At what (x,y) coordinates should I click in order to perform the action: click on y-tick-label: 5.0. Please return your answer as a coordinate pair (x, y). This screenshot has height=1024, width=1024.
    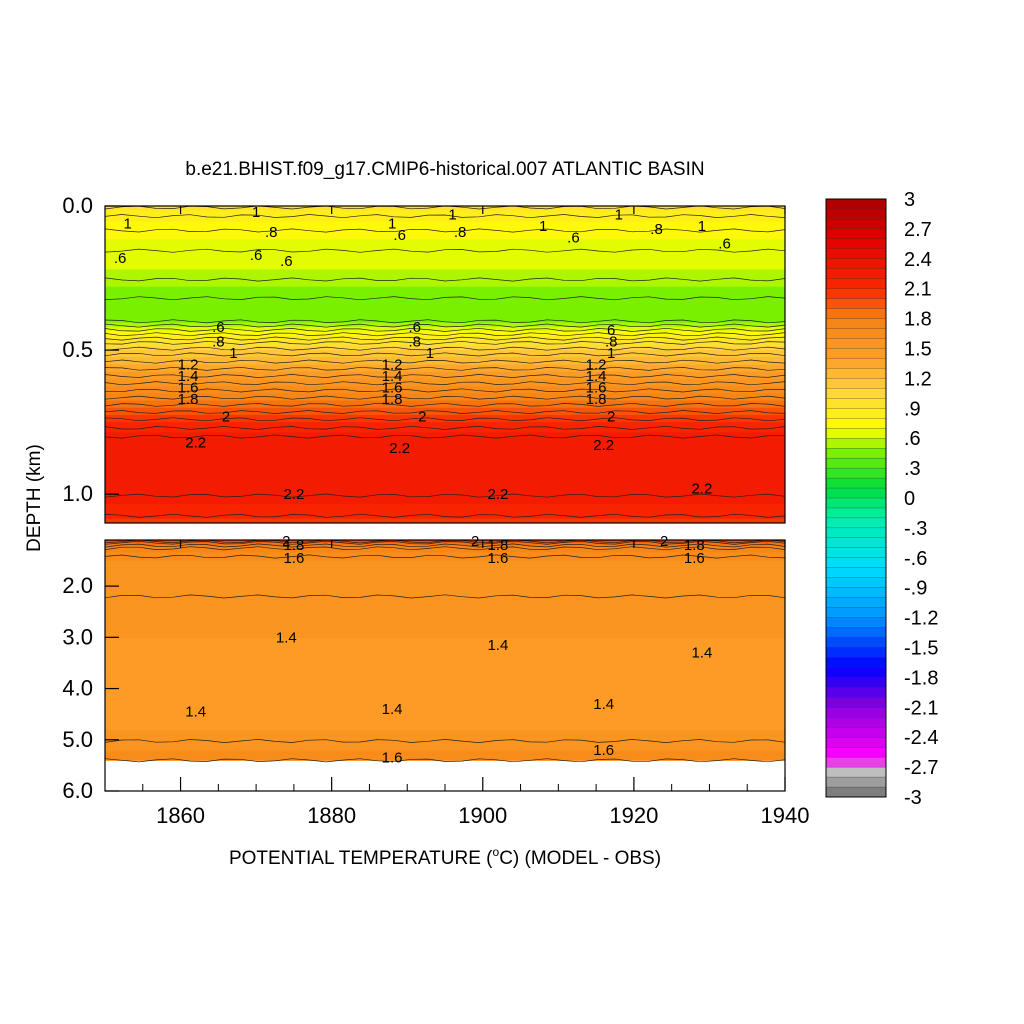
    Looking at the image, I should click on (77, 739).